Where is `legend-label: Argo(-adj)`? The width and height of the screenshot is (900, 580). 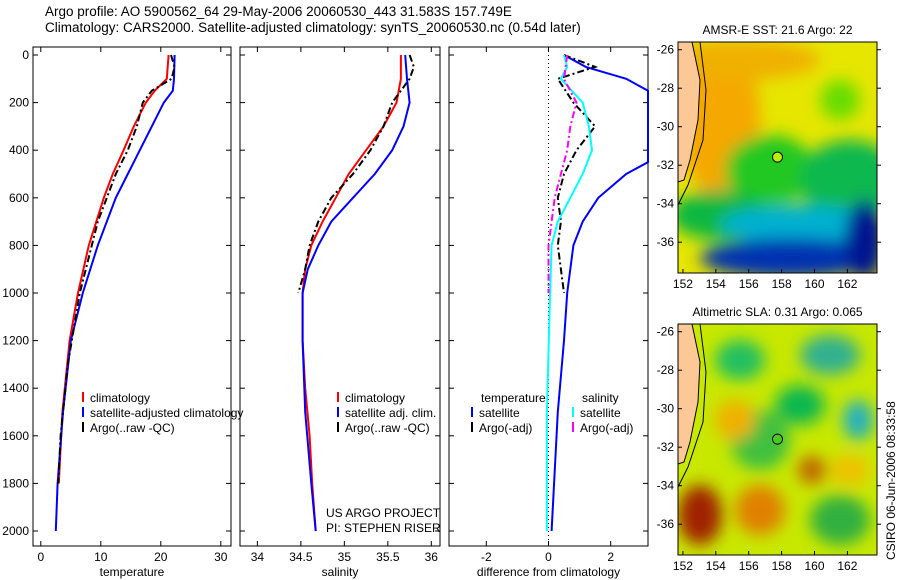
legend-label: Argo(-adj) is located at coordinates (506, 428).